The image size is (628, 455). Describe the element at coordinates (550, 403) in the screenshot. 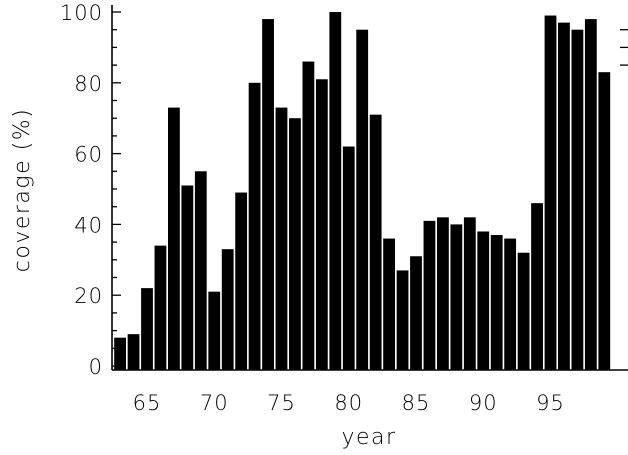

I see `x-tick-label-95: 95` at that location.